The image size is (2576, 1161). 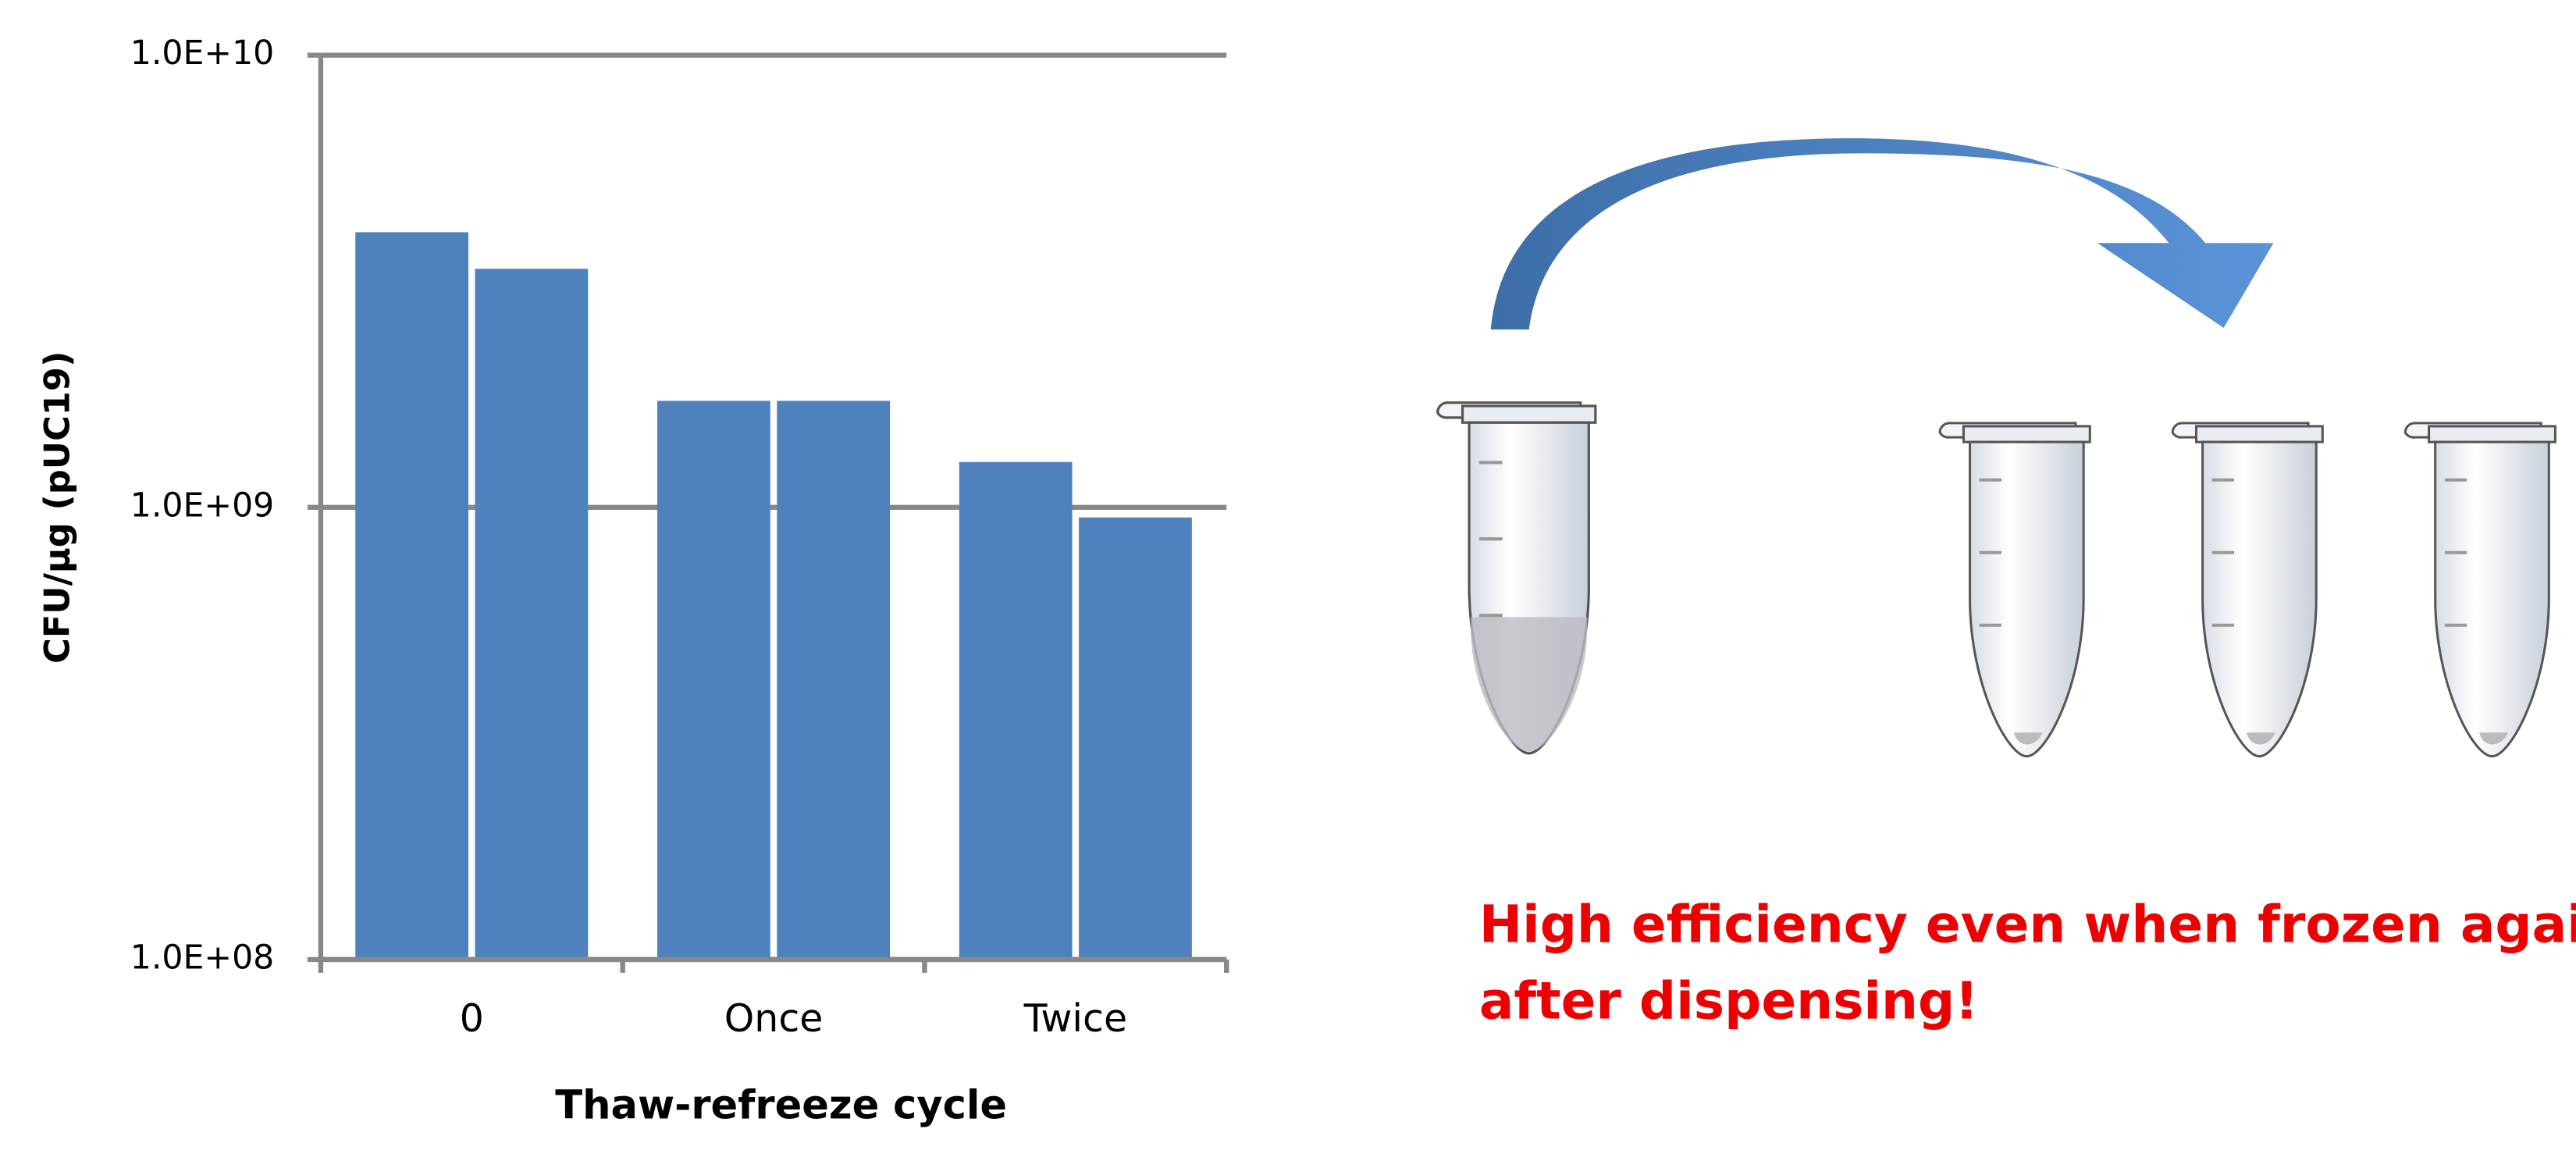 I want to click on y-tick-label: 1.0E+08, so click(x=202, y=957).